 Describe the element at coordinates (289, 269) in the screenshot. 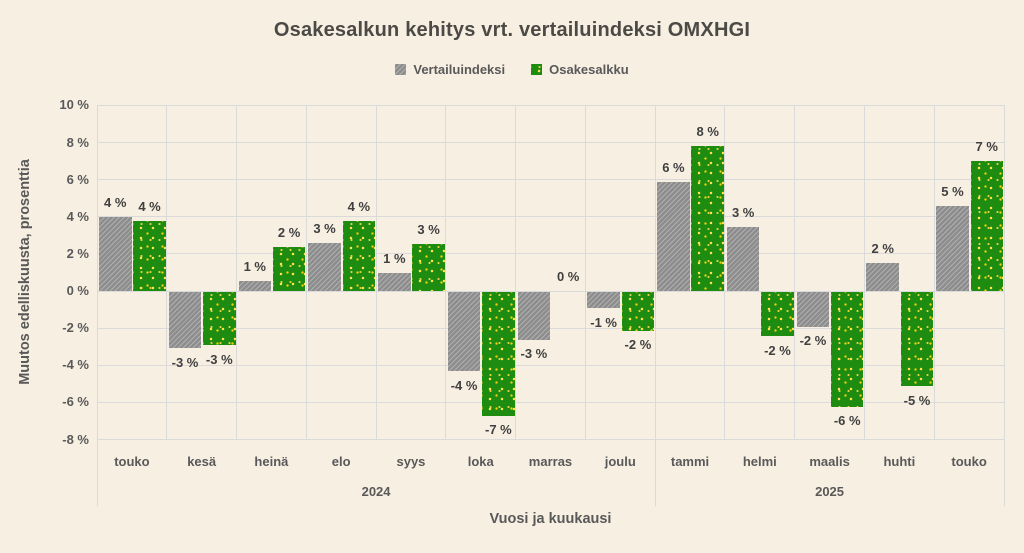

I see `bar-osakesalkku-heinä-2` at that location.